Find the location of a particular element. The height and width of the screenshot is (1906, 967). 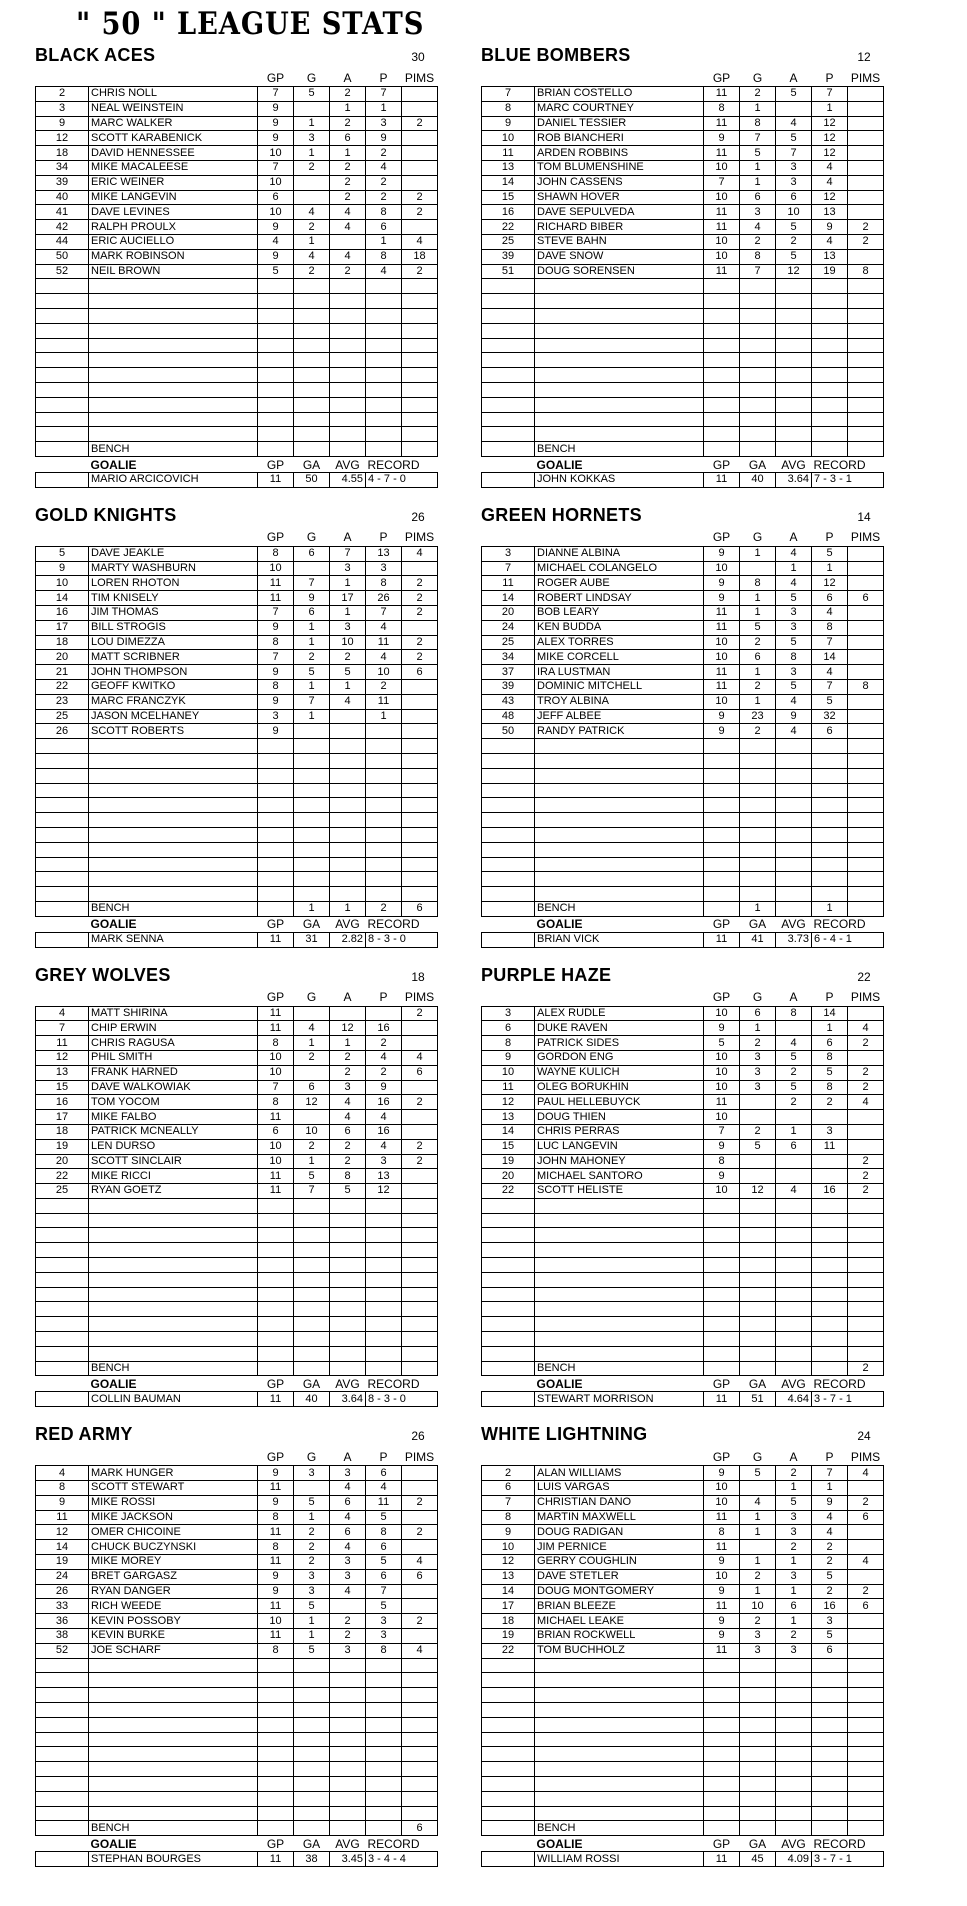

player-row: 3 ALEX RUDLE 10 6 8 14 is located at coordinates (682, 1013).